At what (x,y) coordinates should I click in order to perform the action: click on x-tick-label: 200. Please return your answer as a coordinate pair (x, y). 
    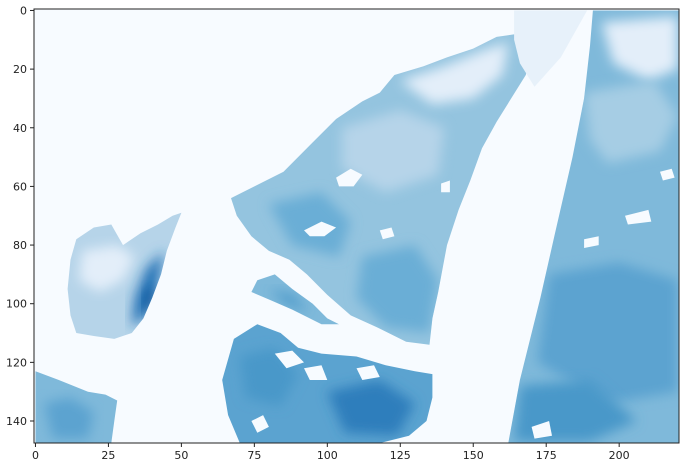
    Looking at the image, I should click on (619, 455).